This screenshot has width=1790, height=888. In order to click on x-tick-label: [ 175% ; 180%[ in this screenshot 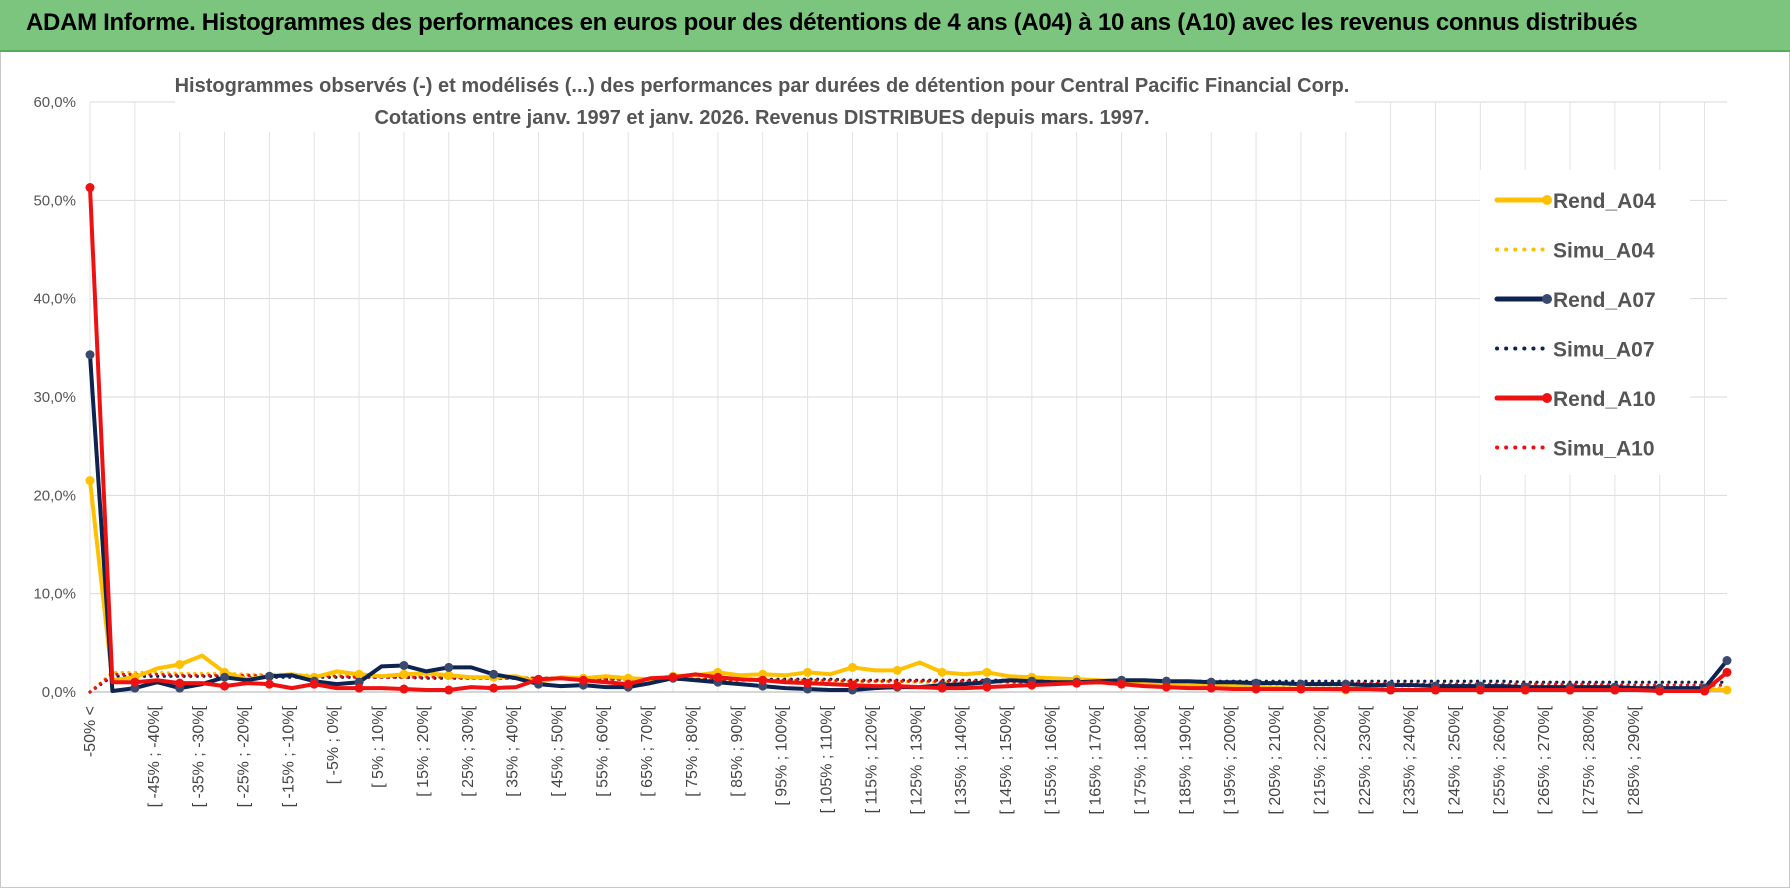, I will do `click(1141, 759)`.